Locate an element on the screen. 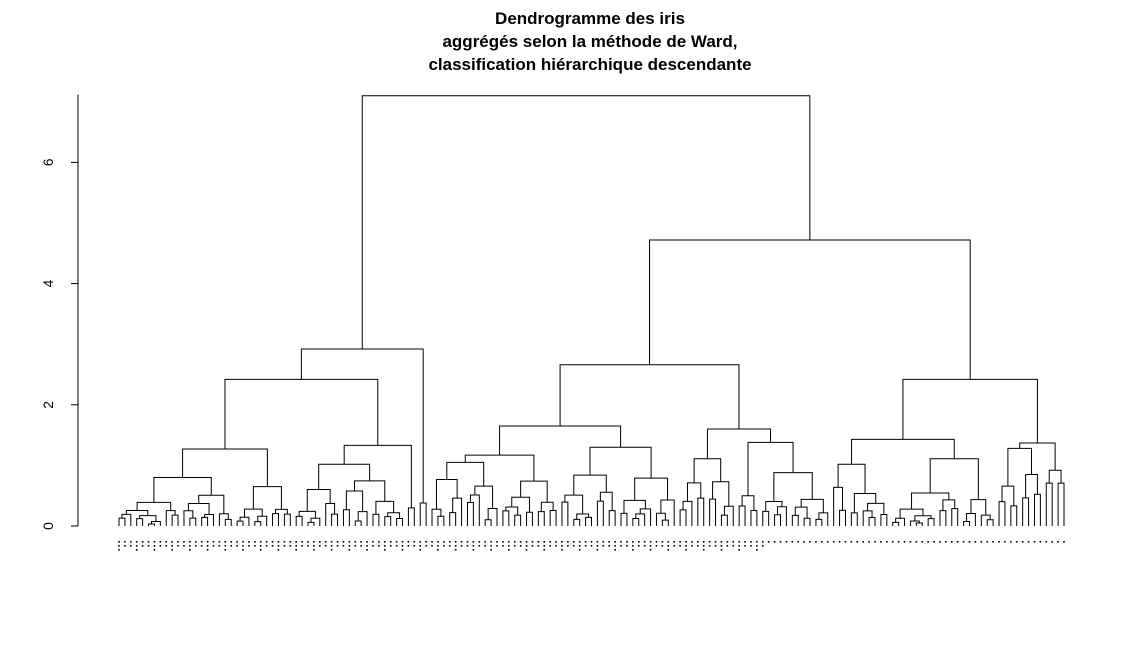 This screenshot has height=667, width=1143. leaf-labels is located at coordinates (591, 546).